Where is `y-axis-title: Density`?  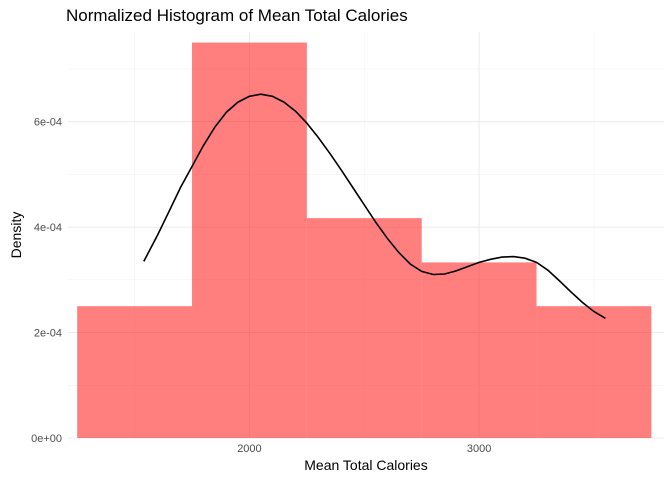 y-axis-title: Density is located at coordinates (16, 235).